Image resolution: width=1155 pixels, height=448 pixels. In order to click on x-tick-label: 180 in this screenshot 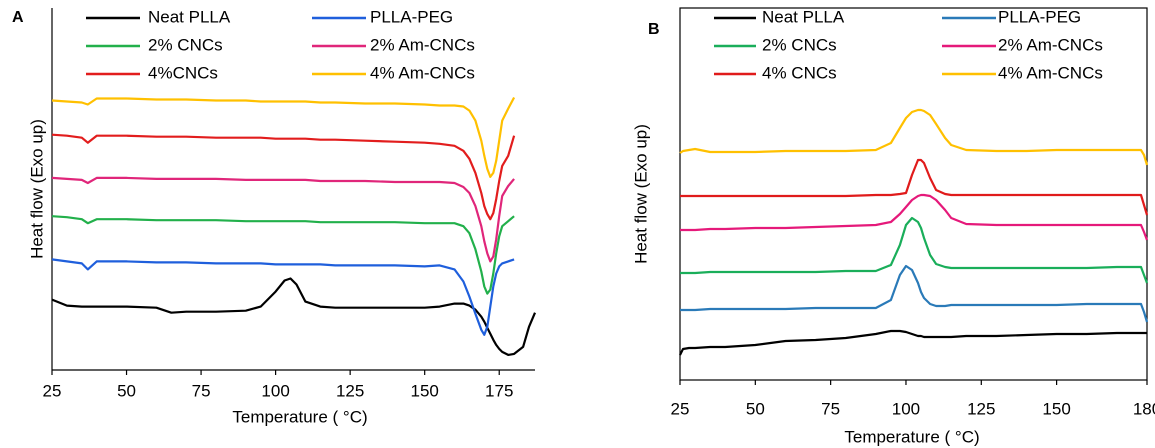, I will do `click(1144, 408)`.